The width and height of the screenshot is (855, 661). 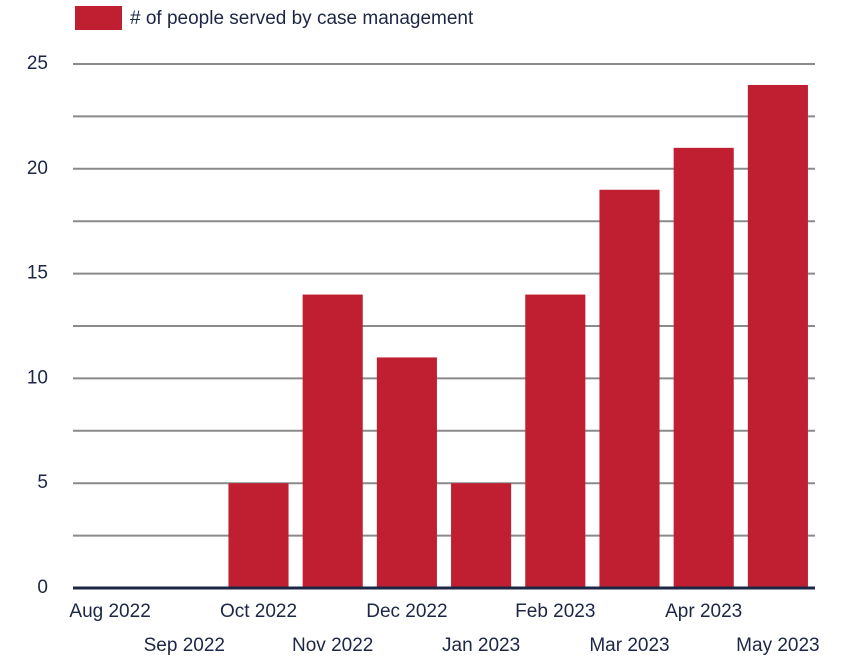 What do you see at coordinates (98, 18) in the screenshot?
I see `legend-swatch` at bounding box center [98, 18].